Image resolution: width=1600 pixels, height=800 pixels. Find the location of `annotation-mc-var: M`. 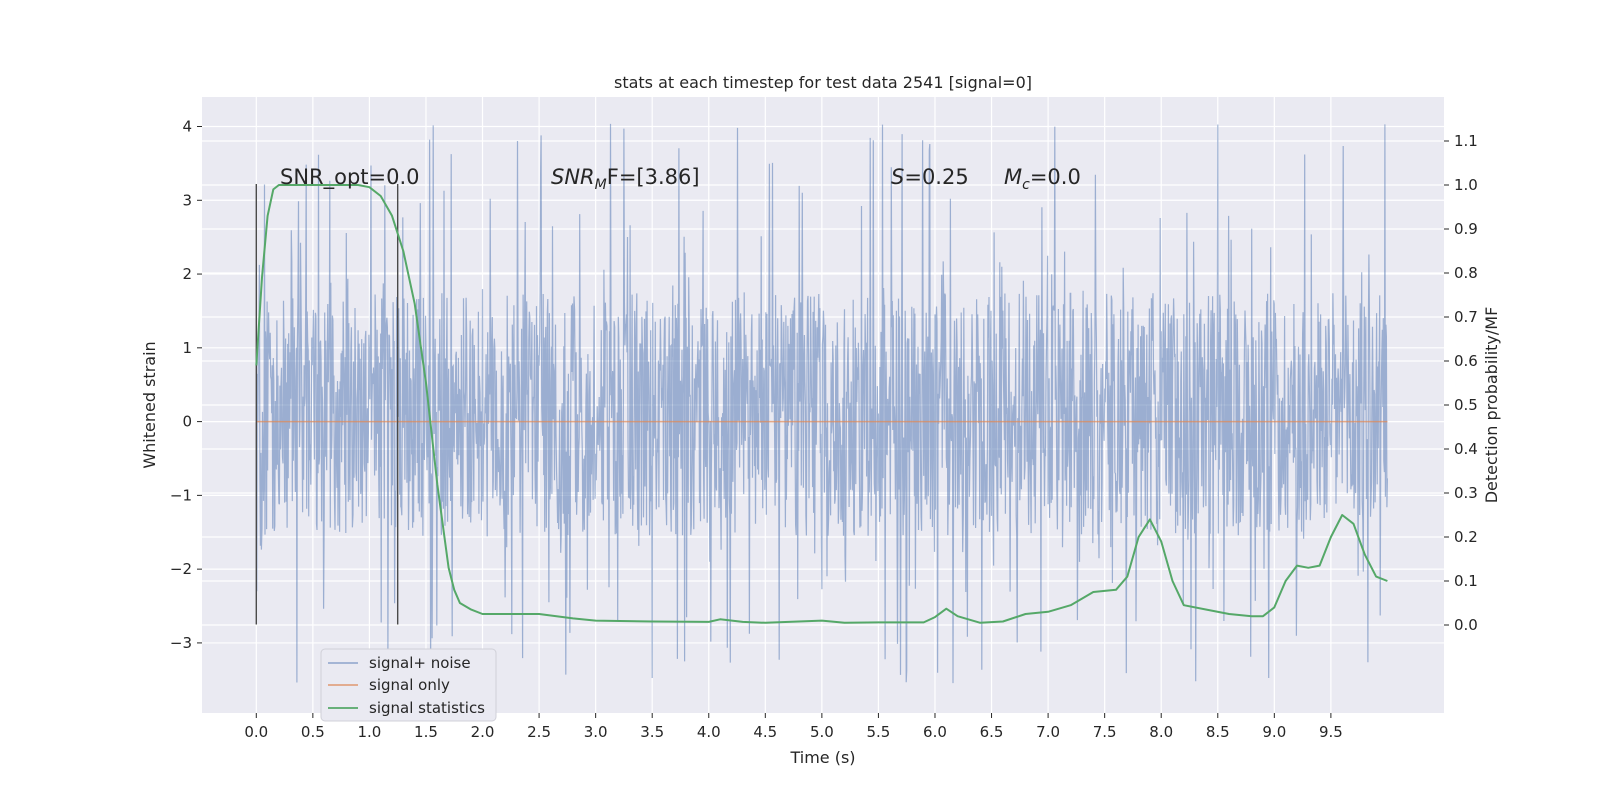

annotation-mc-var: M is located at coordinates (1013, 177).